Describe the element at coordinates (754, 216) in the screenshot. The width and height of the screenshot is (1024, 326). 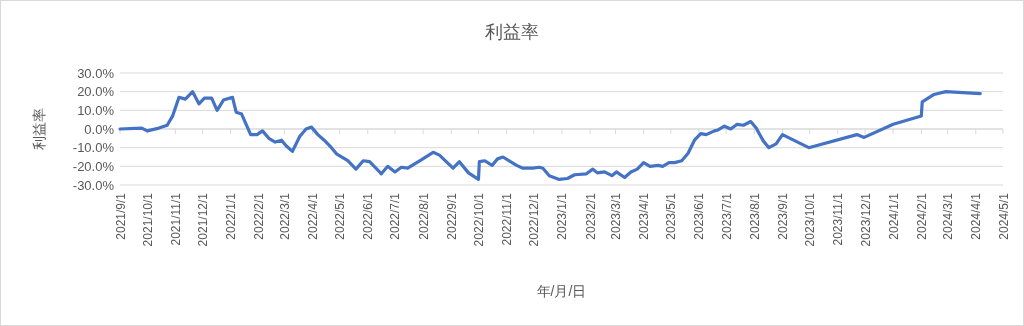
I see `x-tick-label: 2023/8/1` at that location.